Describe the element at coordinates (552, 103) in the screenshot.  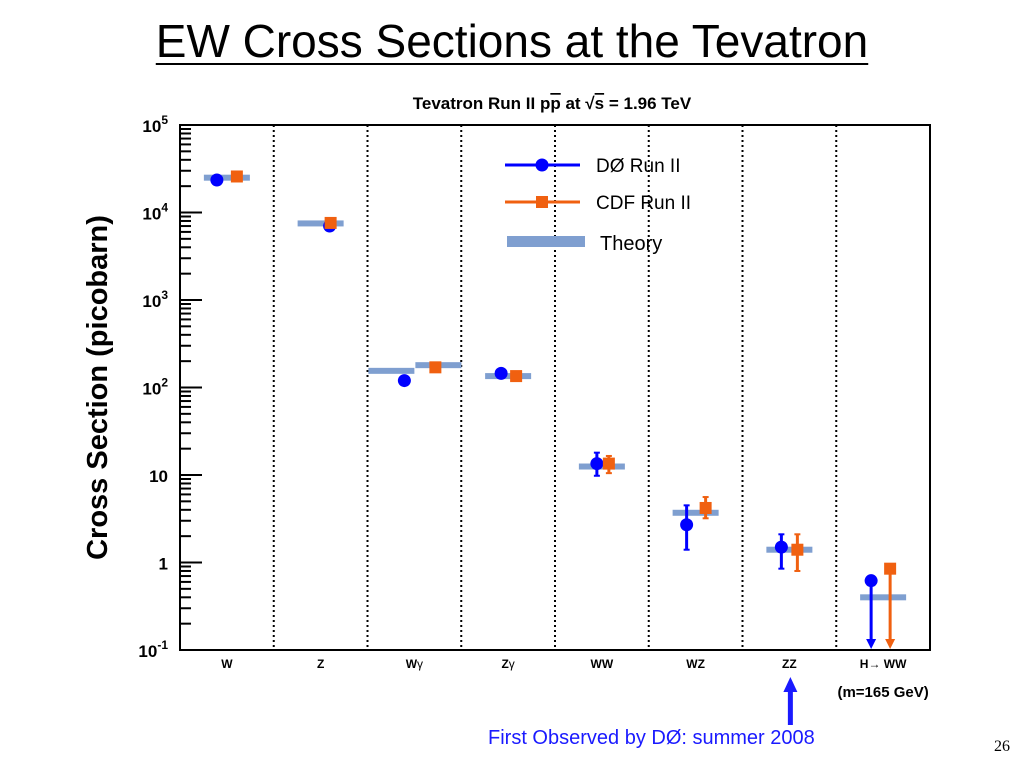
I see `chart-title: Tevatron Run II pp at √s = 1.96 TeV` at that location.